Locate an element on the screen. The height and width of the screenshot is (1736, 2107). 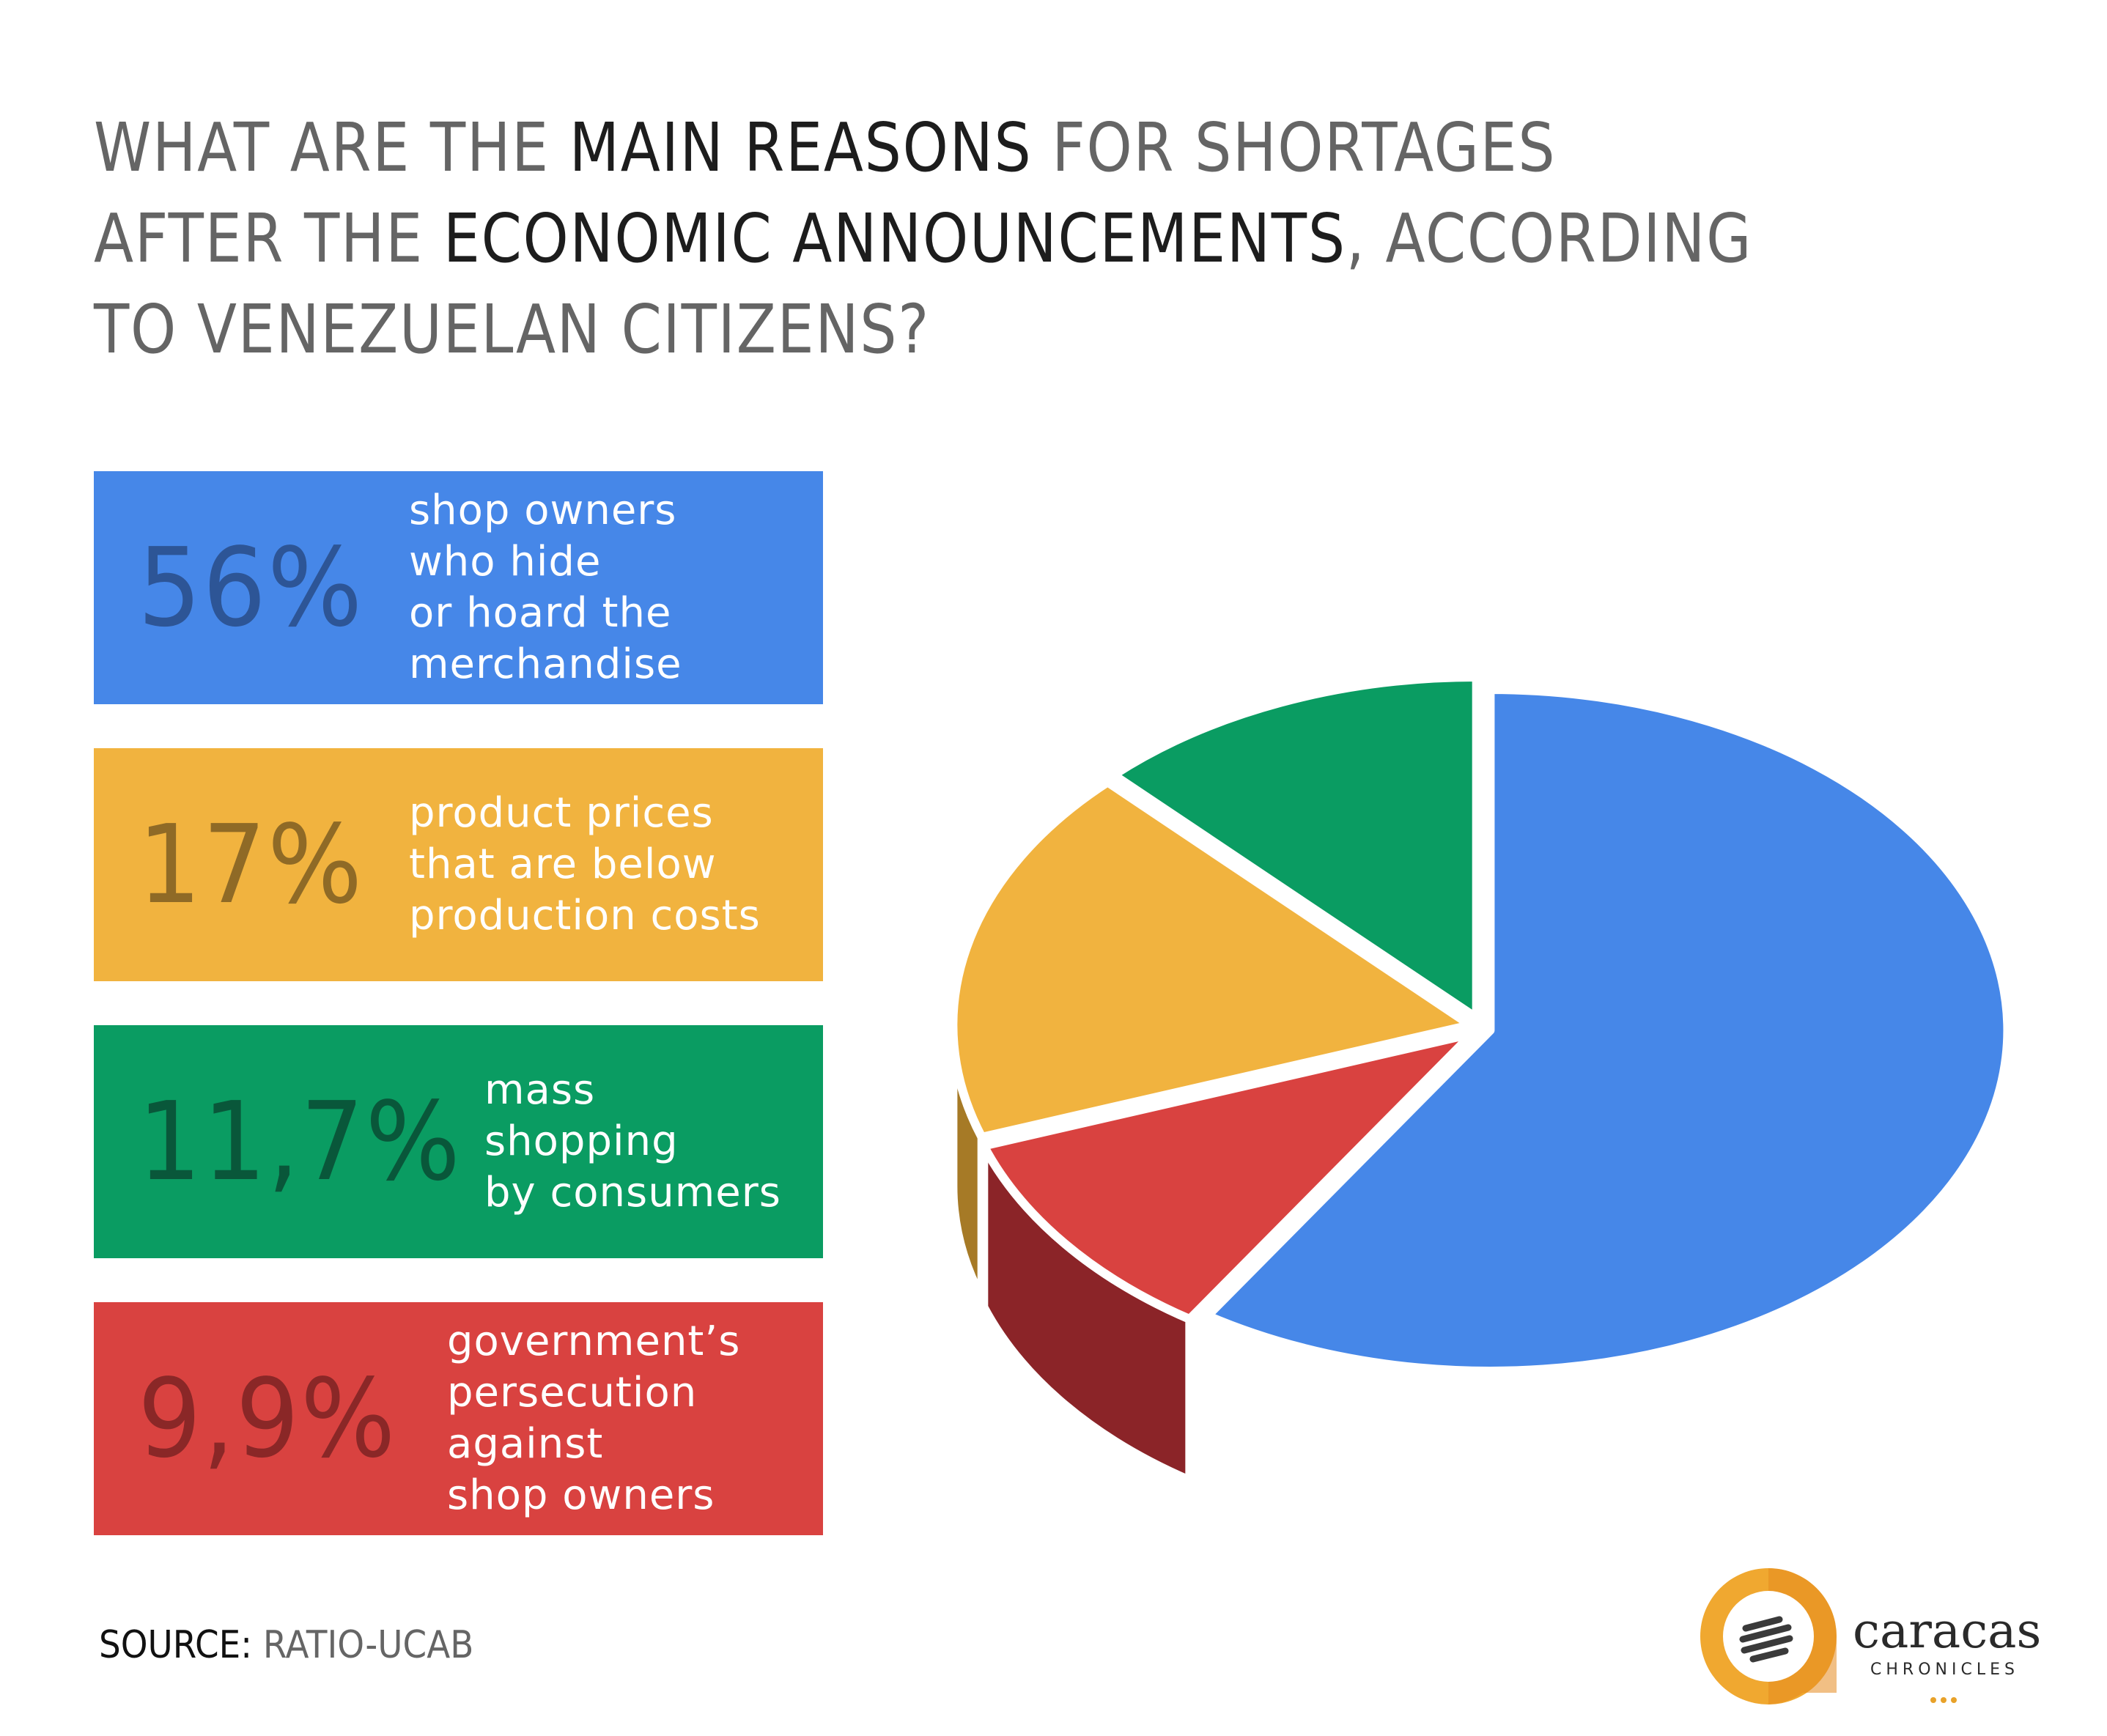
pie-slice-product-prices is located at coordinates (1211, 959).